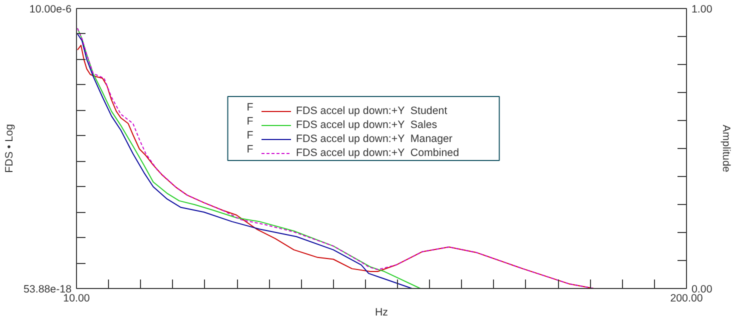  I want to click on x-axis-title: Hz, so click(381, 312).